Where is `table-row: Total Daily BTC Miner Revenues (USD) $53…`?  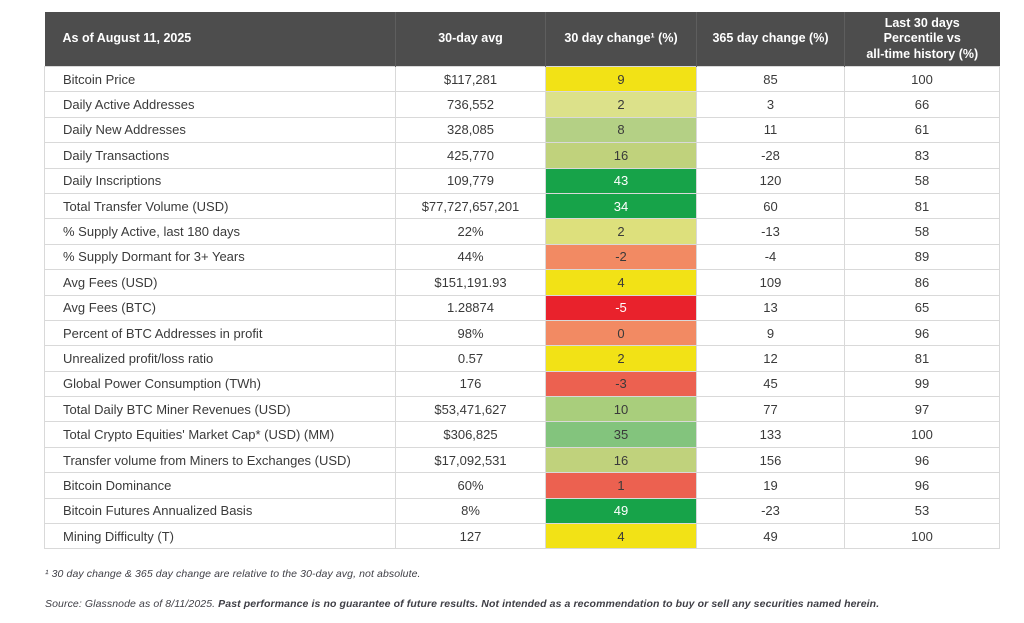
table-row: Total Daily BTC Miner Revenues (USD) $53… is located at coordinates (522, 409).